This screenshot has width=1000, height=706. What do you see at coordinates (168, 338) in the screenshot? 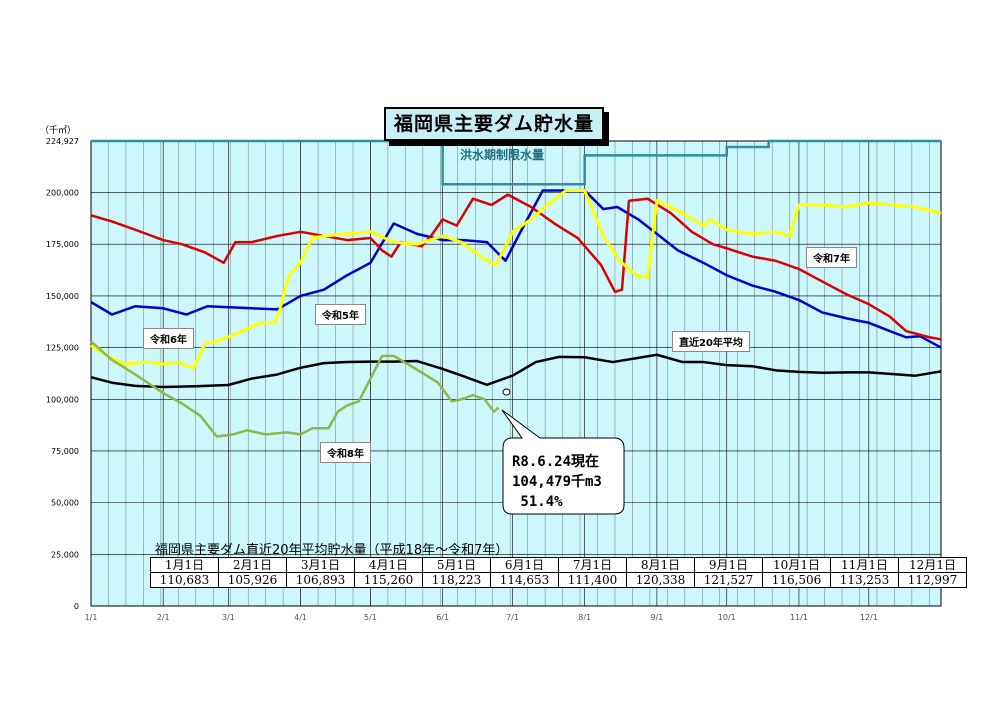
I see `legend-label-r6: 令和6年` at bounding box center [168, 338].